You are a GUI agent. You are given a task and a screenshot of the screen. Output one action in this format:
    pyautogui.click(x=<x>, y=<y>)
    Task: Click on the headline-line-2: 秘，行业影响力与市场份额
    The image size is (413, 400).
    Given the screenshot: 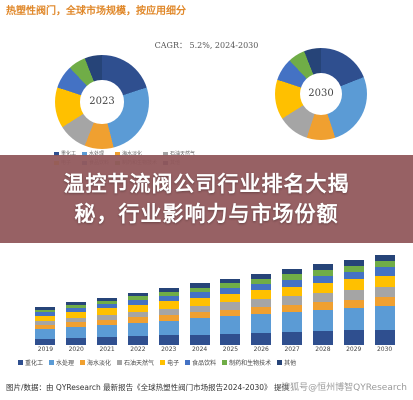 What is the action you would take?
    pyautogui.click(x=206, y=214)
    